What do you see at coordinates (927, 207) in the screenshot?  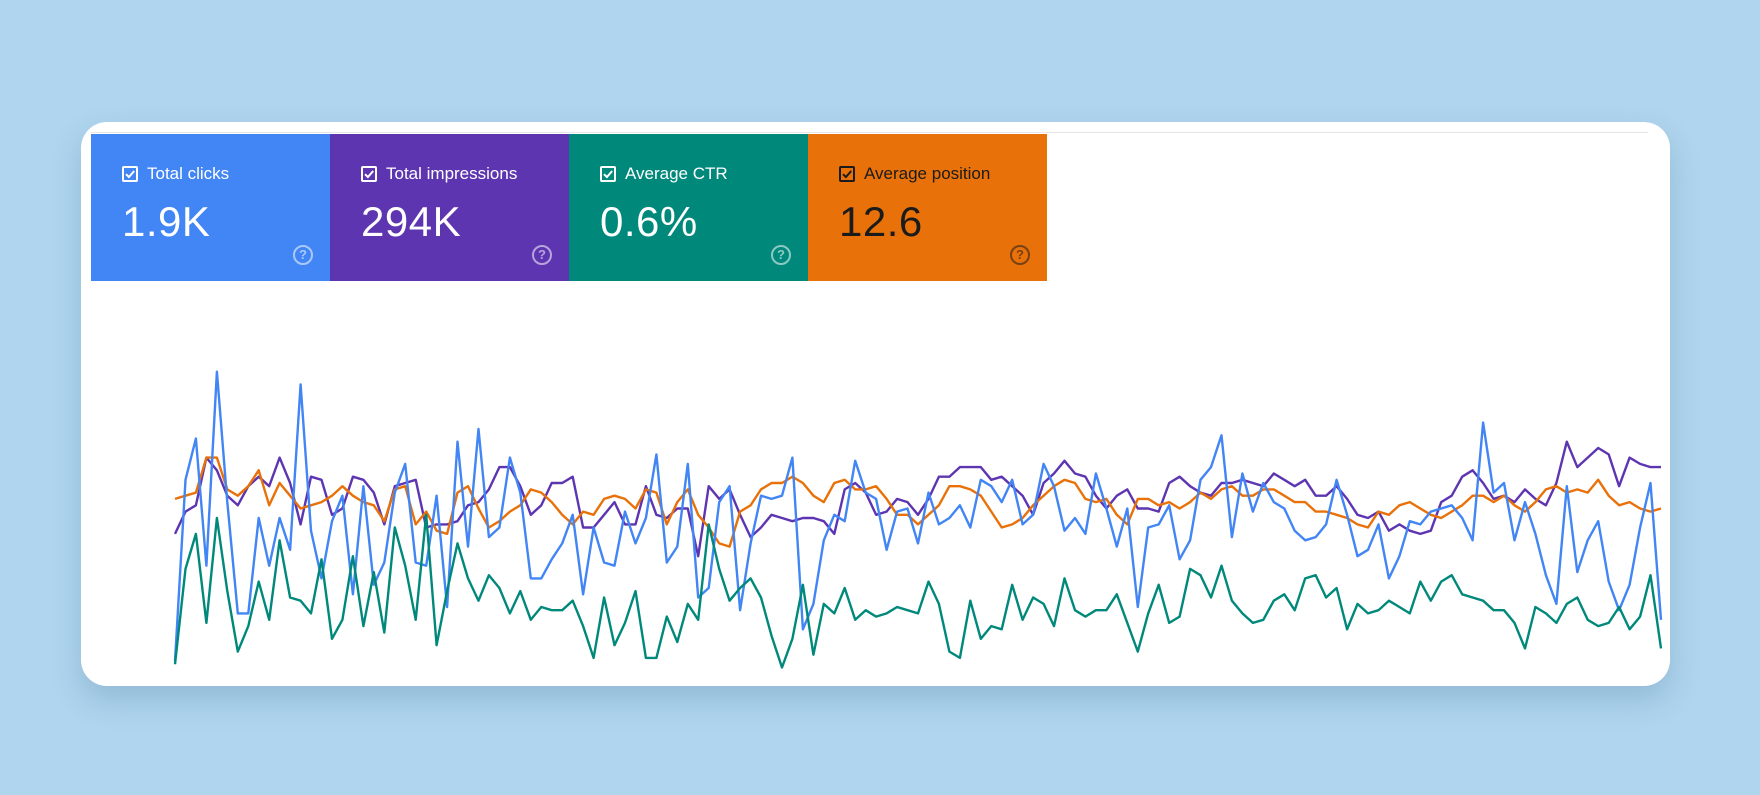 I see `metric-tile-average-position: Average position 12.6 ?` at bounding box center [927, 207].